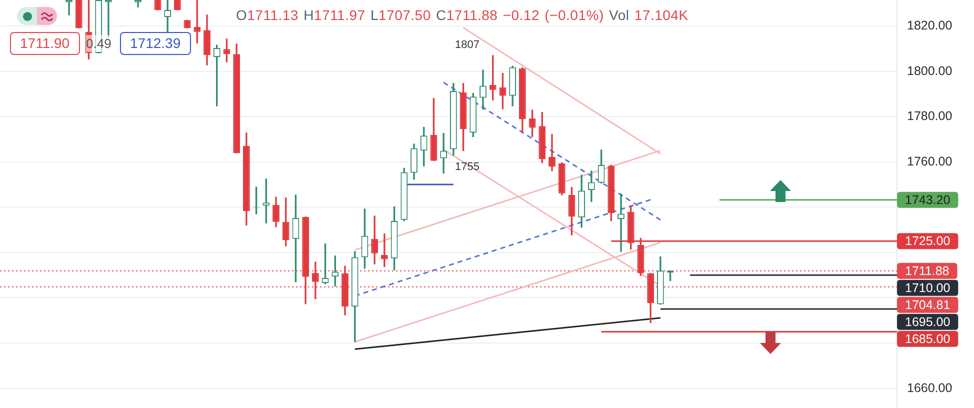 The height and width of the screenshot is (408, 974). I want to click on data-label: 1725.00, so click(927, 241).